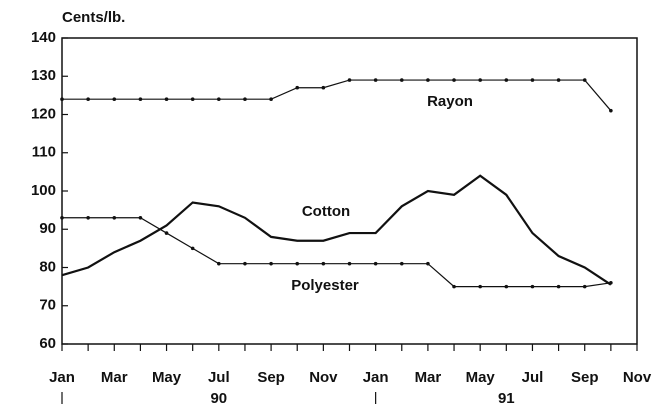 The width and height of the screenshot is (666, 404). What do you see at coordinates (326, 211) in the screenshot?
I see `series-label: Cotton` at bounding box center [326, 211].